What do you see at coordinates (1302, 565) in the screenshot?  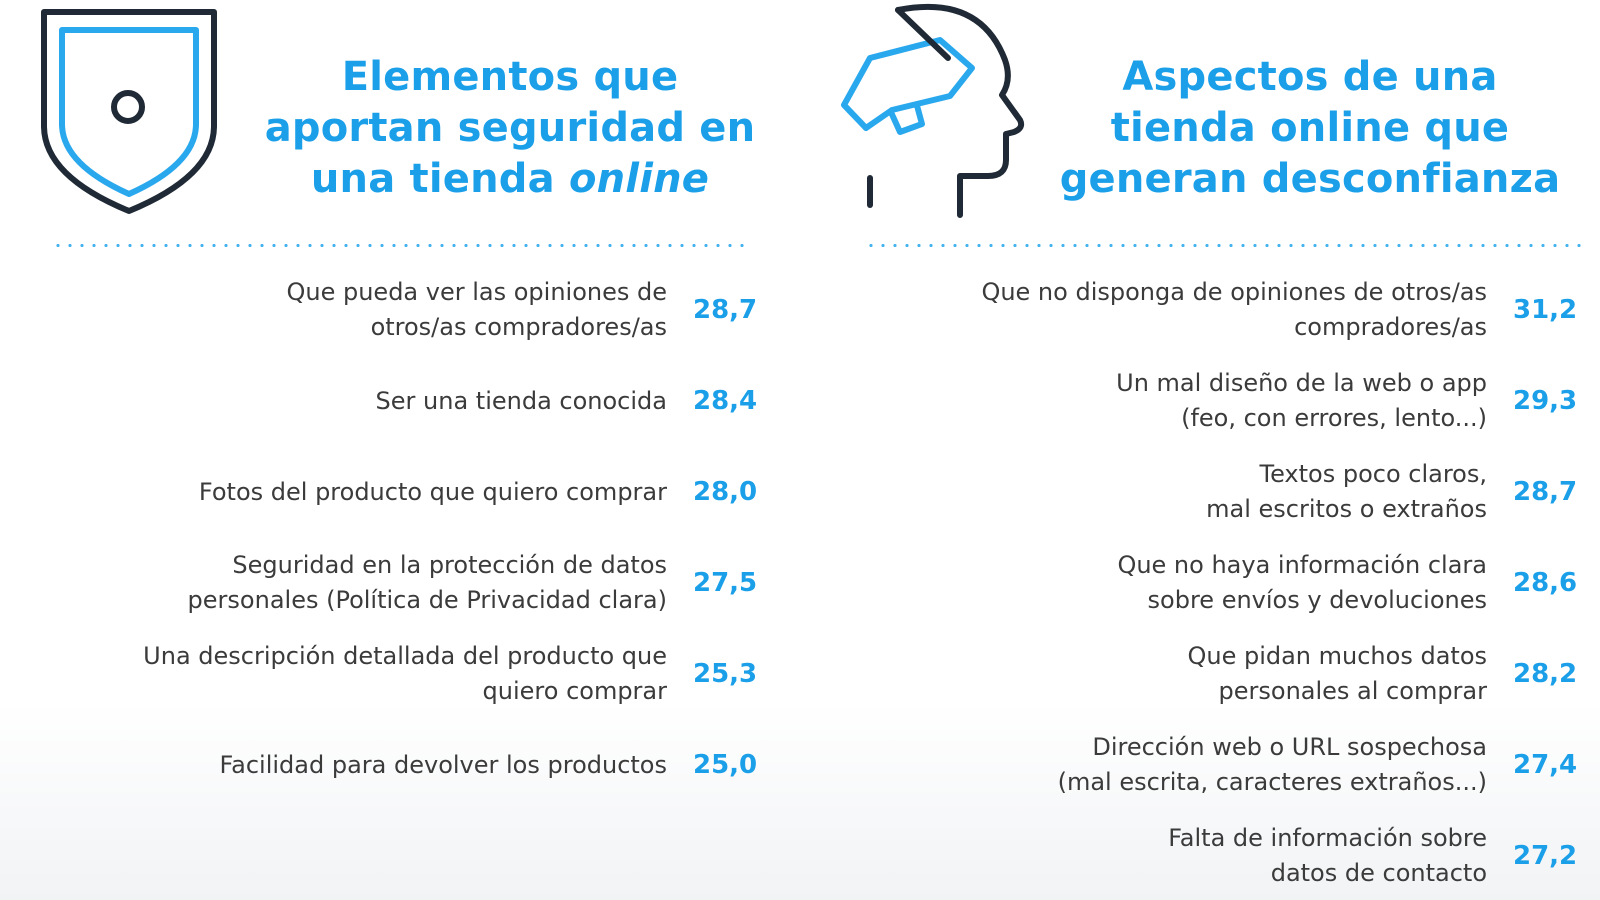 I see `item-label-line1: Que no haya información clara` at bounding box center [1302, 565].